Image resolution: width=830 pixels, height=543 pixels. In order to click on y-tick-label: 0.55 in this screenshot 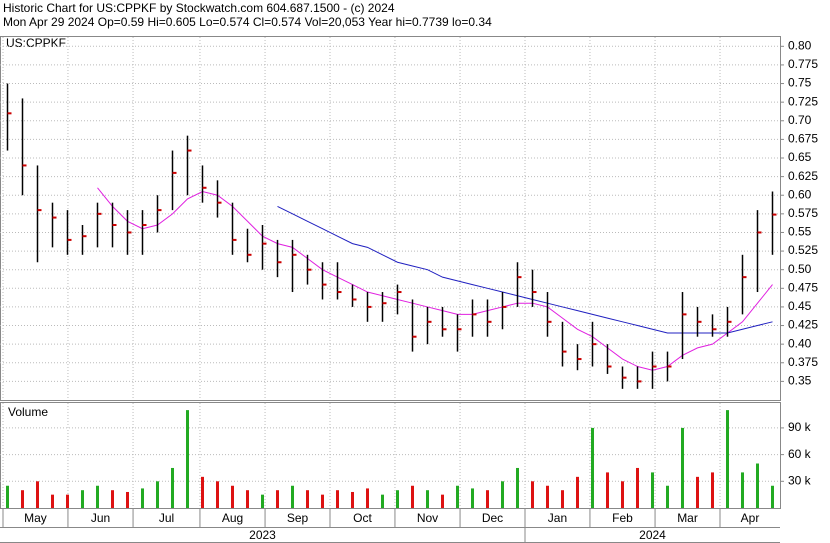, I will do `click(800, 232)`.